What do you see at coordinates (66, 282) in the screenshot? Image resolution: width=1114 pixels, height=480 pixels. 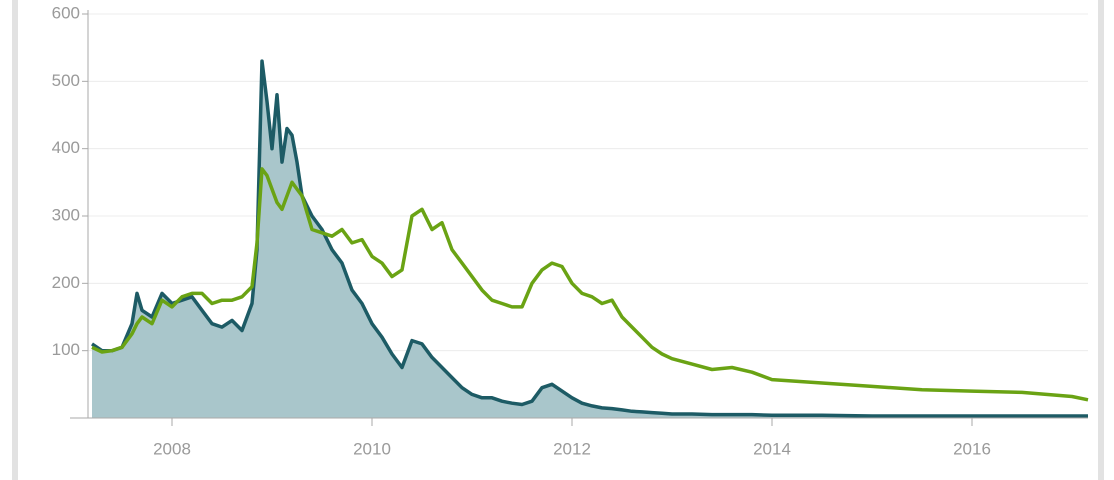 I see `y-tick-label: 200` at bounding box center [66, 282].